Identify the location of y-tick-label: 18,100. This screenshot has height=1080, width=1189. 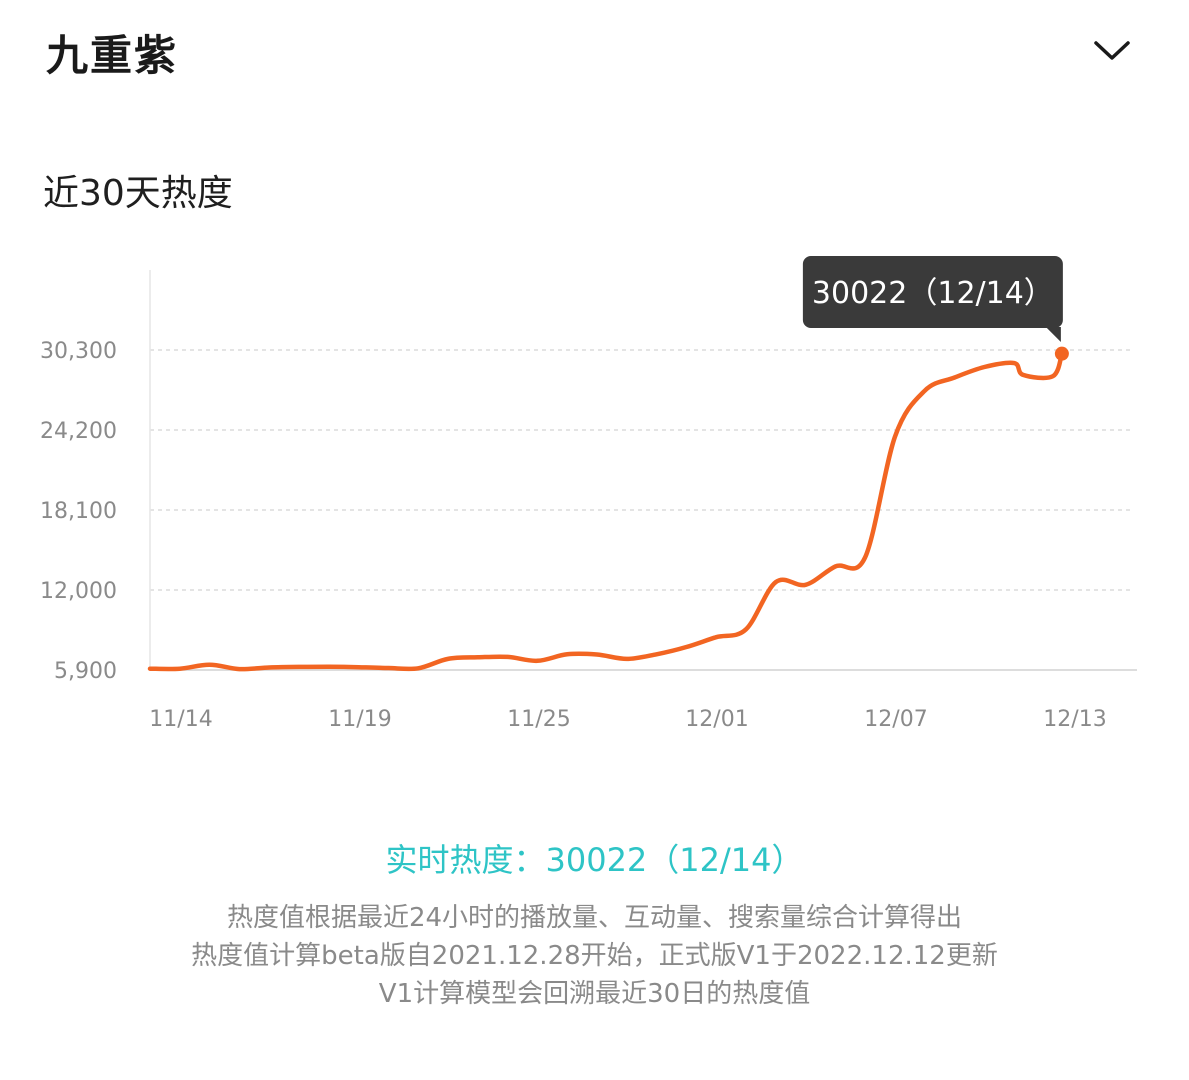
(78, 511).